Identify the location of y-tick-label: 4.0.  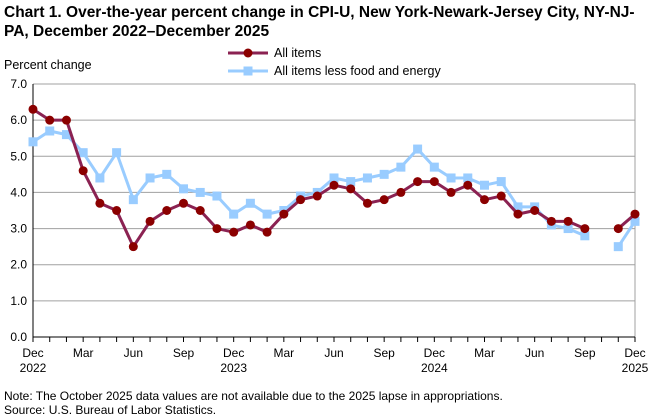
(18, 192).